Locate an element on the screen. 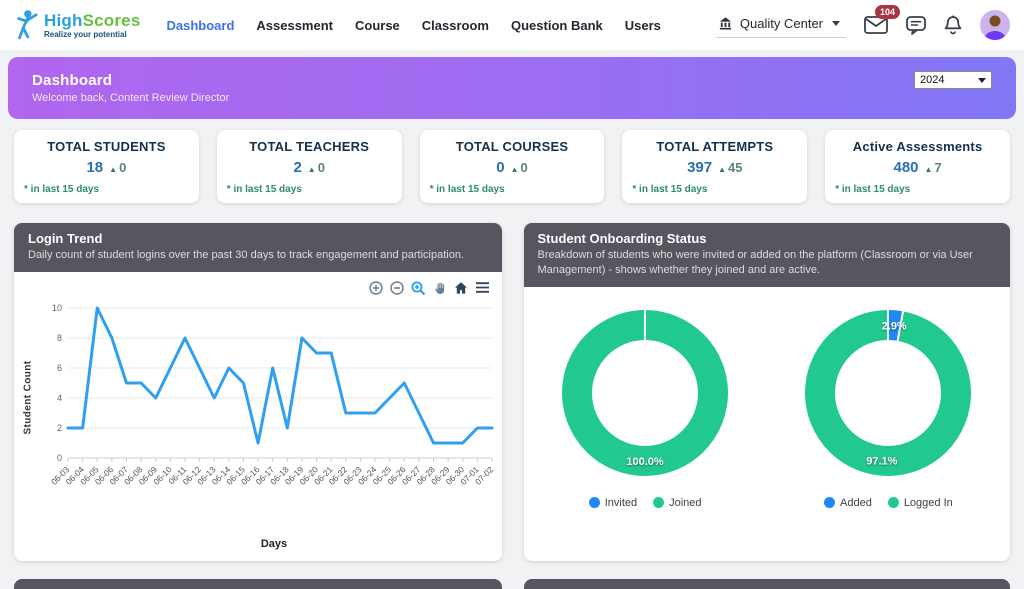 The width and height of the screenshot is (1024, 589). stat-card-total-teachers: TOTAL TEACHERS 2 ▲ 0 * in last 15 days is located at coordinates (309, 166).